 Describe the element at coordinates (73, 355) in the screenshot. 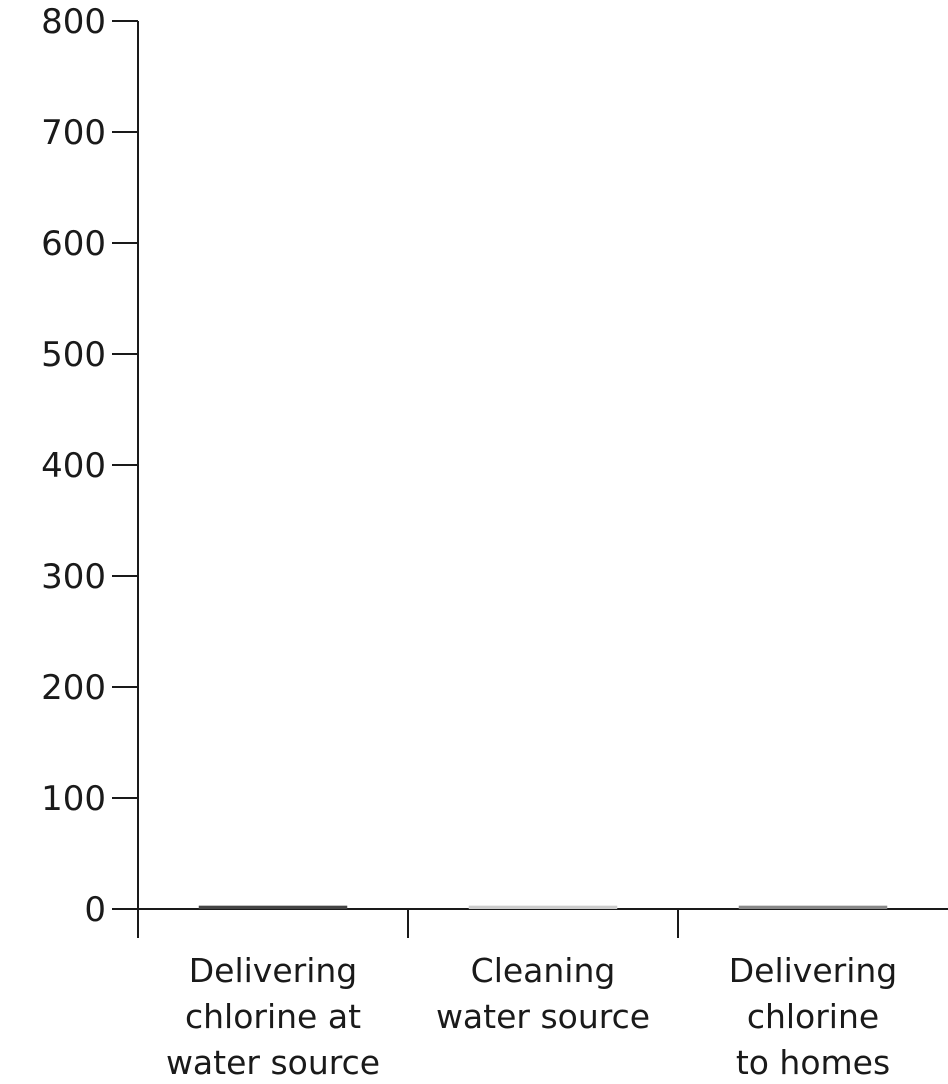

I see `y-tick-label: 500` at that location.